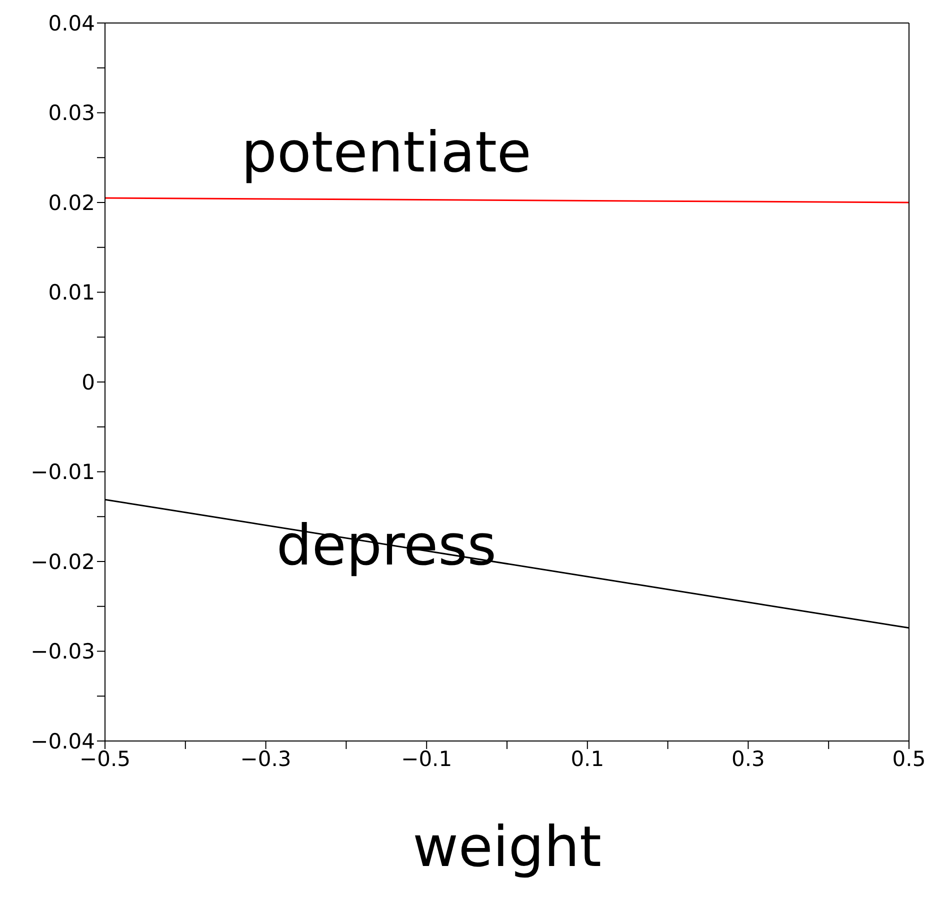 This screenshot has height=897, width=934. Describe the element at coordinates (62, 472) in the screenshot. I see `y-tick-label: −0.01` at that location.